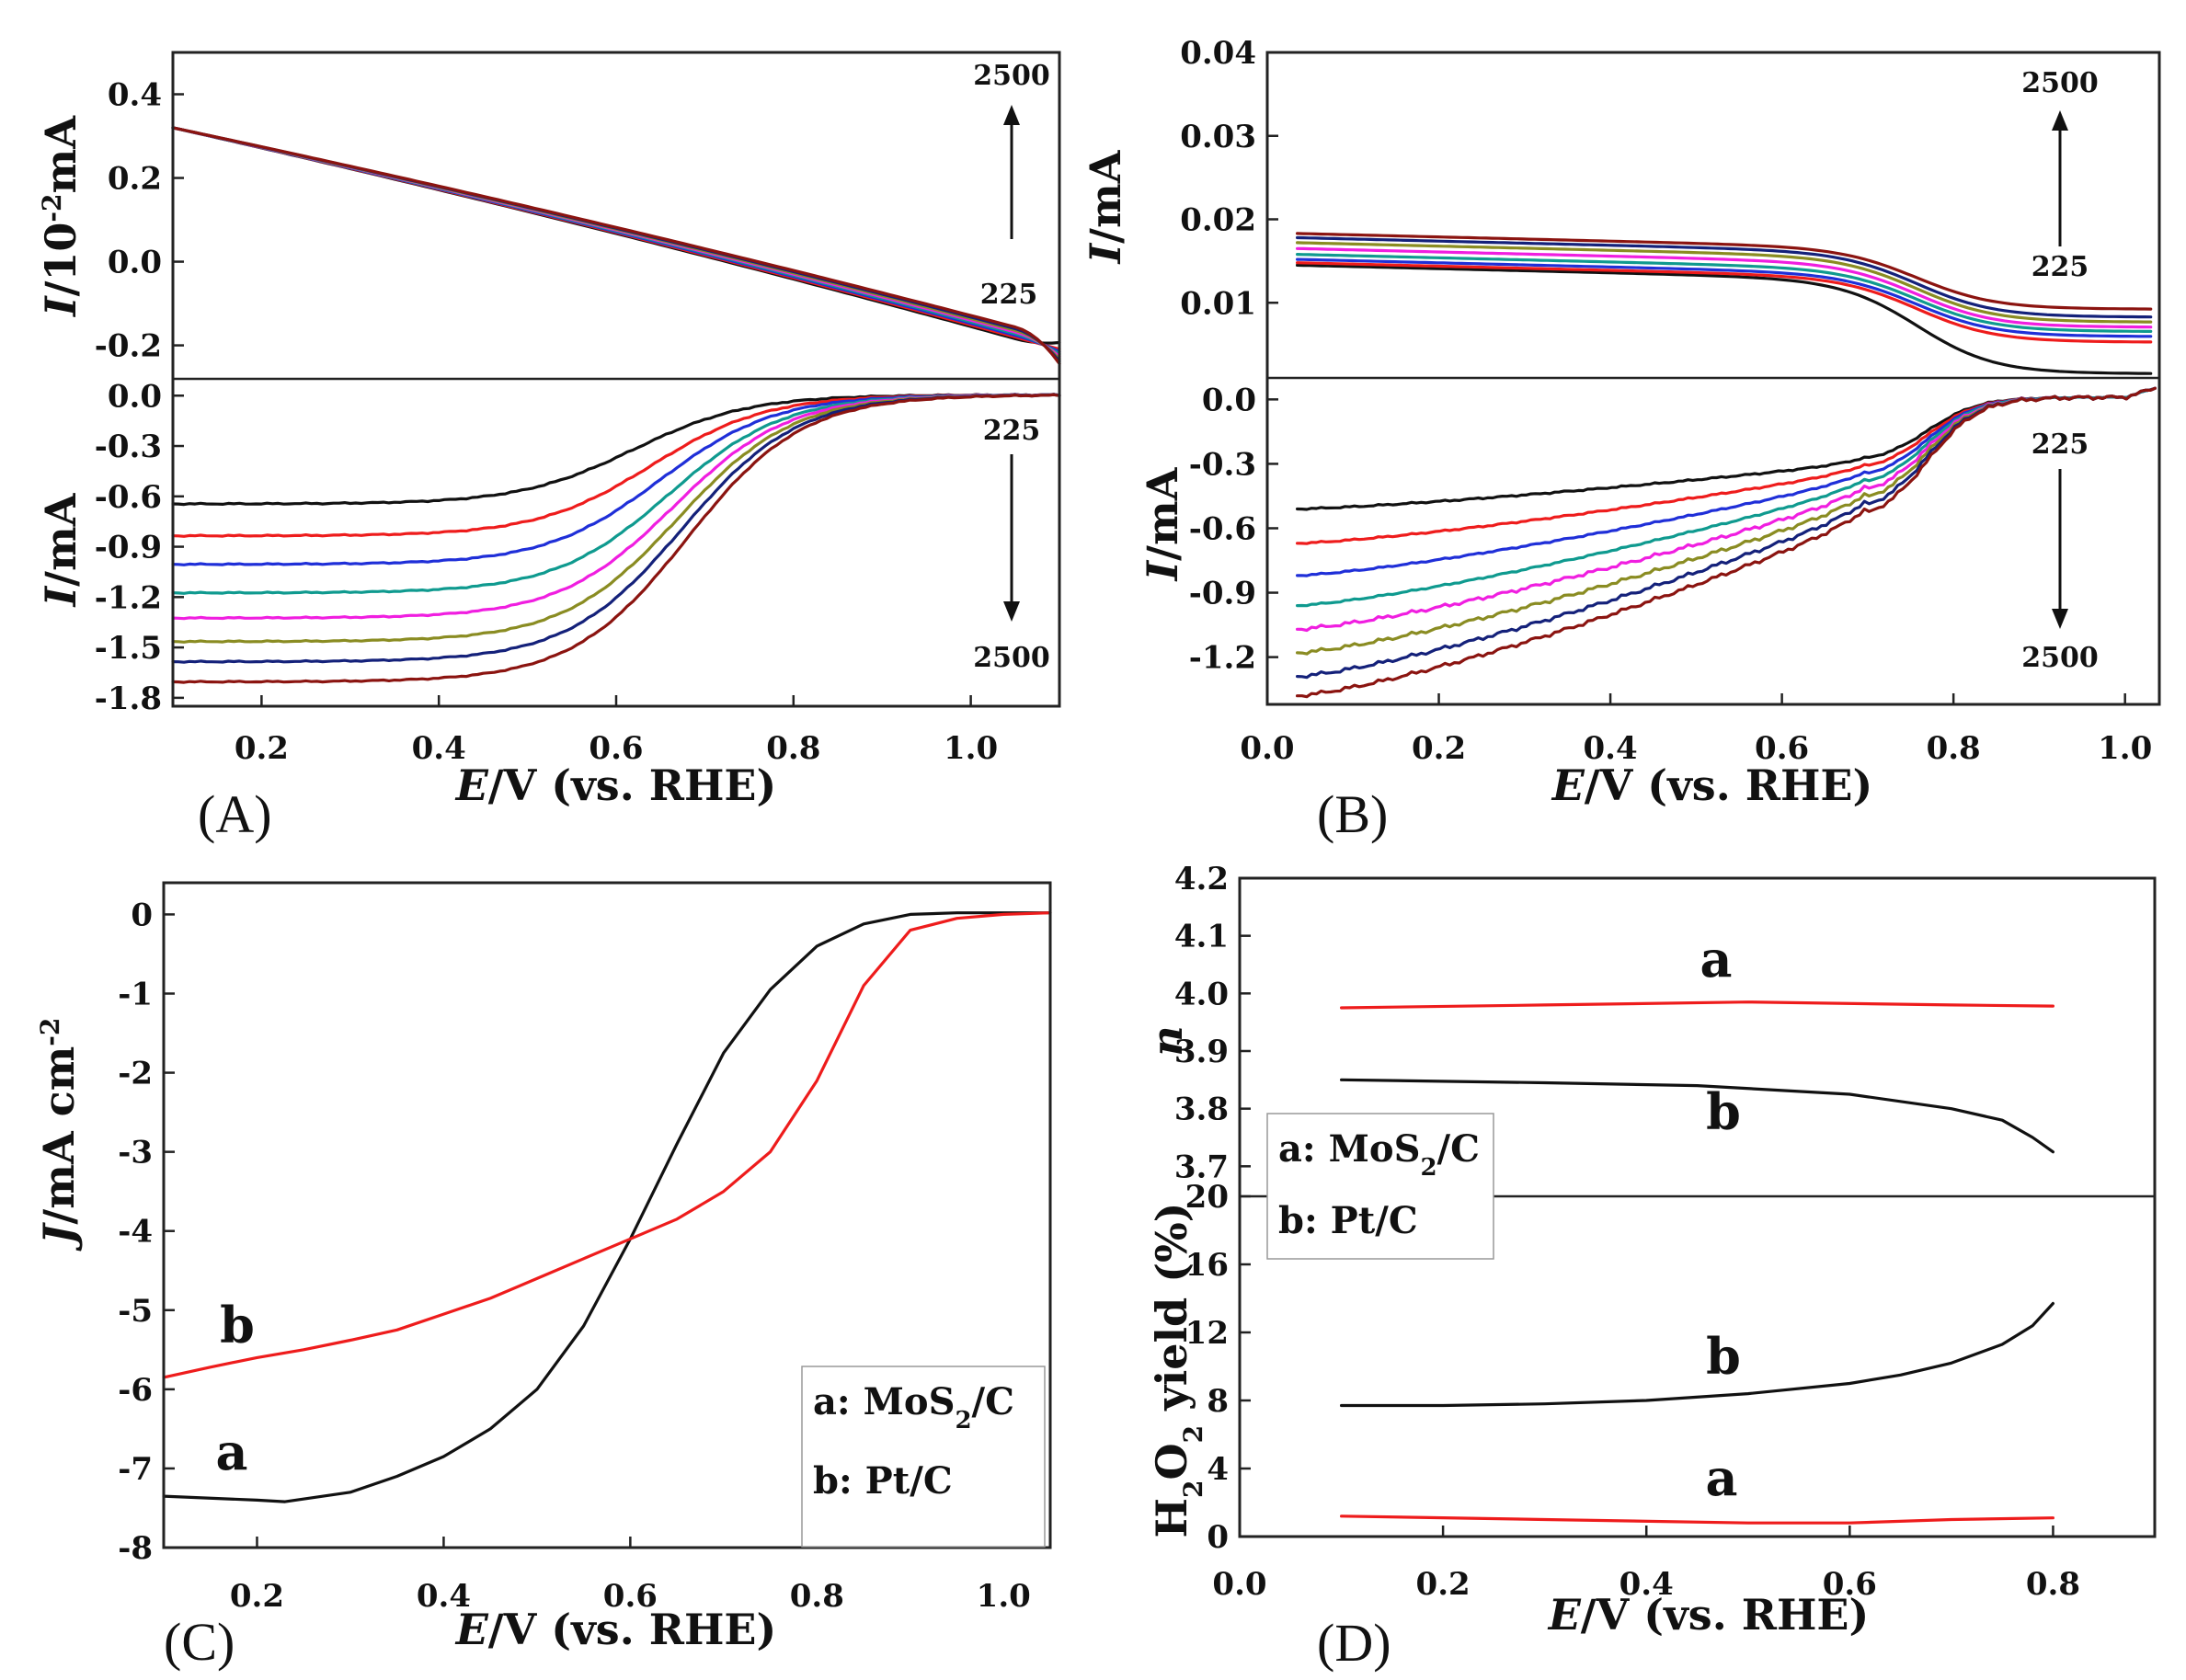  I want to click on panel-c-xlabel: E/V (vs. RHE), so click(615, 1629).